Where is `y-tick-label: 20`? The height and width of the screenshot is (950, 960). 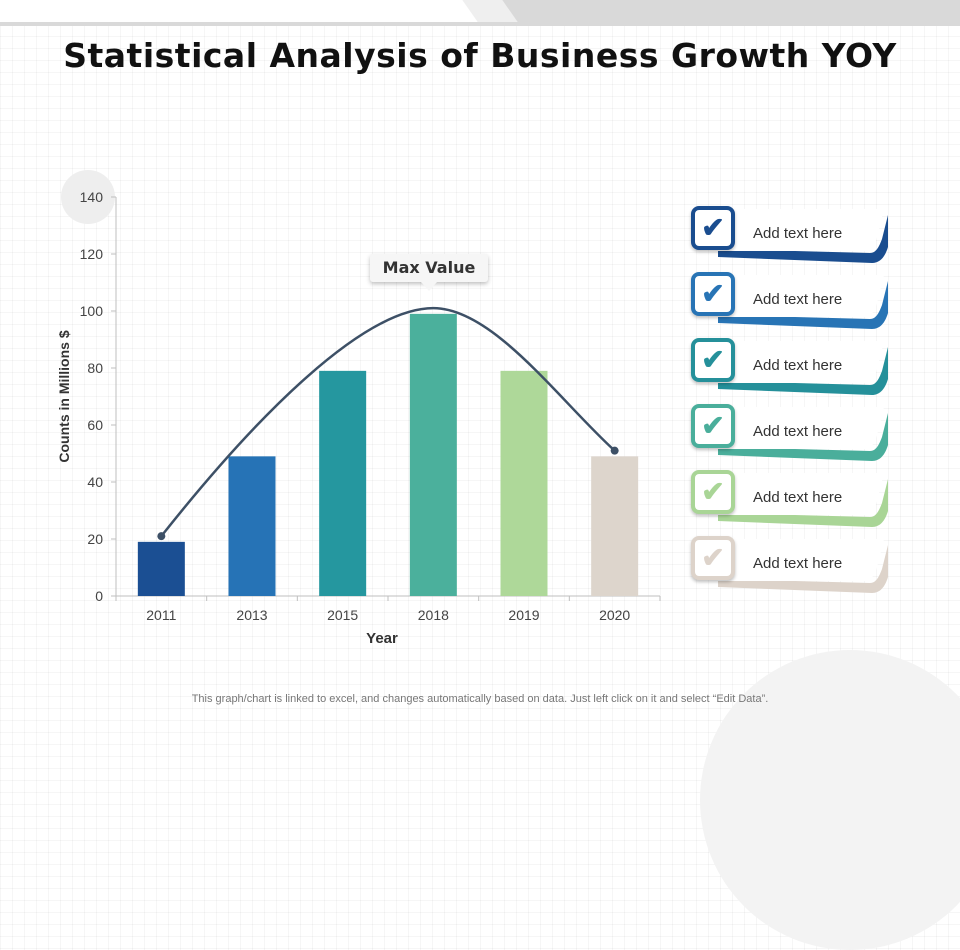
y-tick-label: 20 is located at coordinates (95, 539).